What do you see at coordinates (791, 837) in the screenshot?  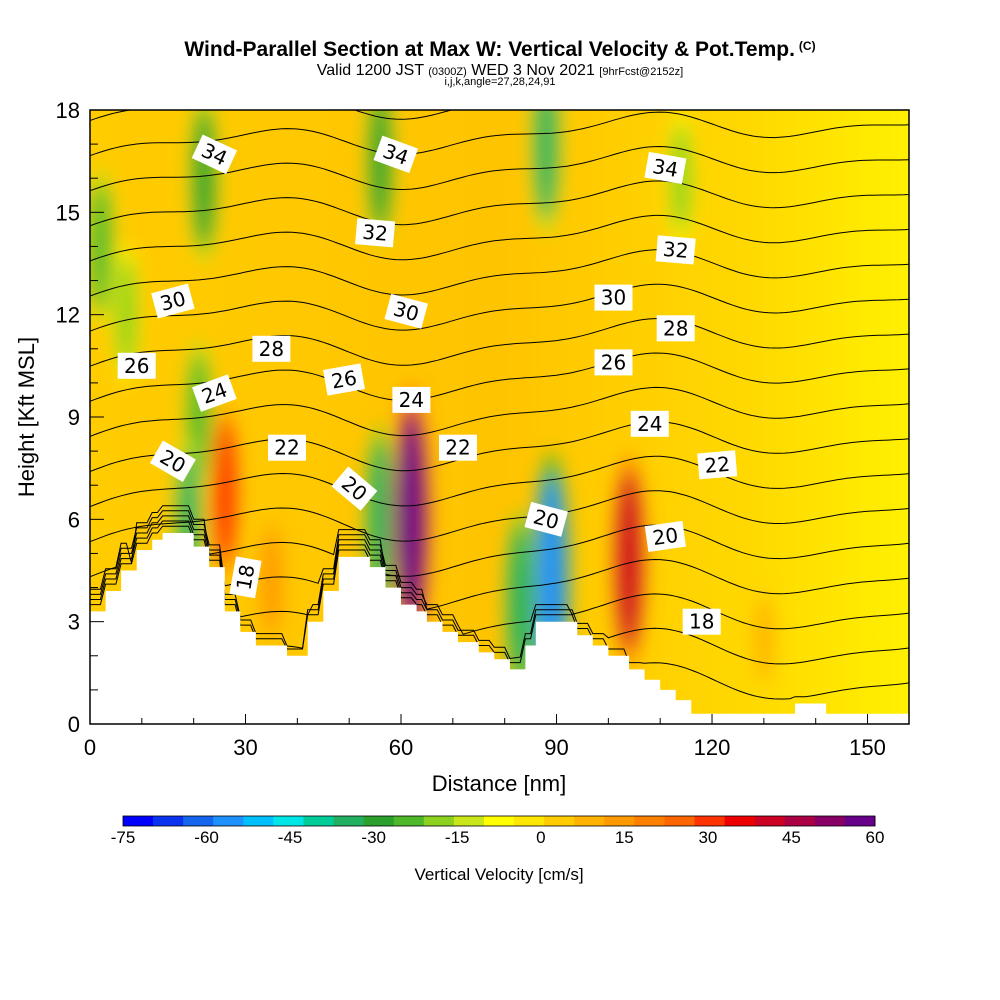 I see `colorbar-tick-label: 45` at bounding box center [791, 837].